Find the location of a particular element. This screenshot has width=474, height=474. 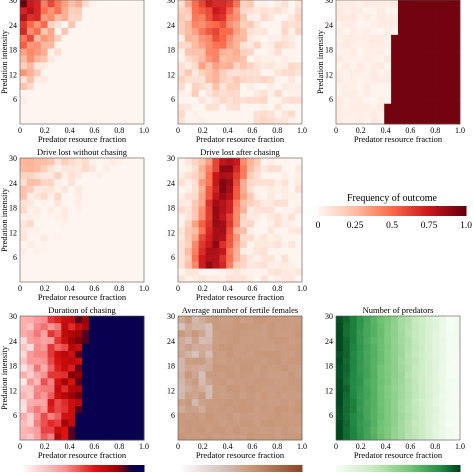

x-tick-label: 0.8 is located at coordinates (277, 130).